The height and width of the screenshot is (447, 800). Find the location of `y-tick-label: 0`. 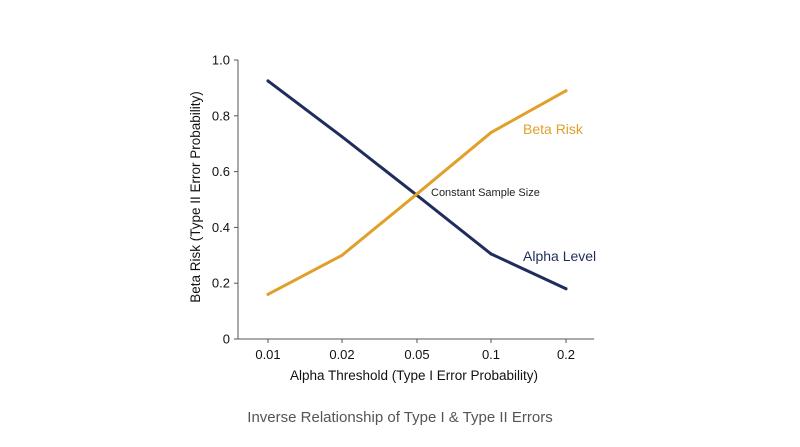

y-tick-label: 0 is located at coordinates (226, 339).